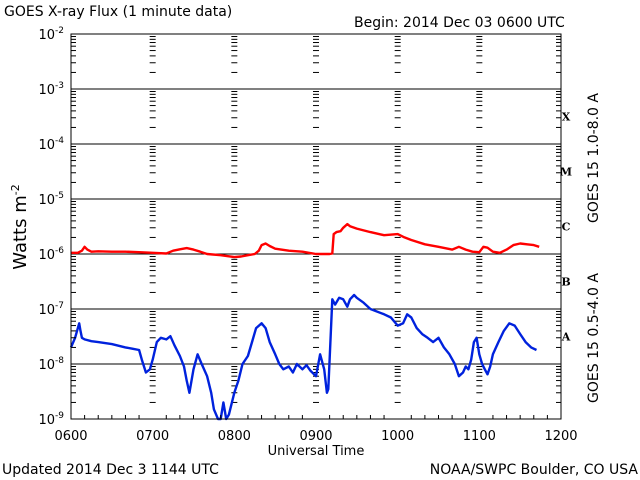 Image resolution: width=640 pixels, height=480 pixels. Describe the element at coordinates (594, 338) in the screenshot. I see `legend-entry-short-channel: GOES 15 0.5-4.0 A` at that location.